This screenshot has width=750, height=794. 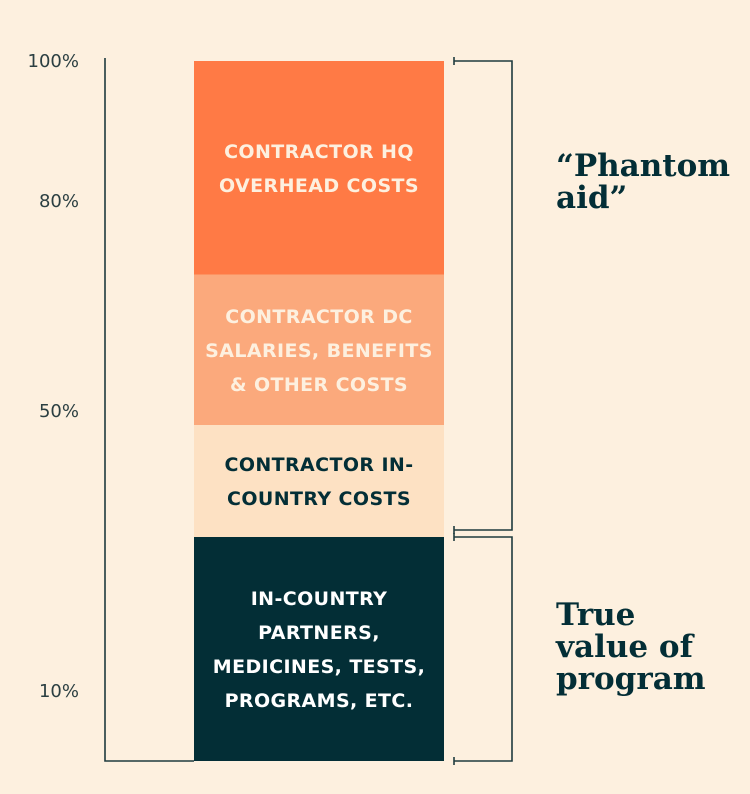 I want to click on bracket-label-true-value: True, so click(x=595, y=615).